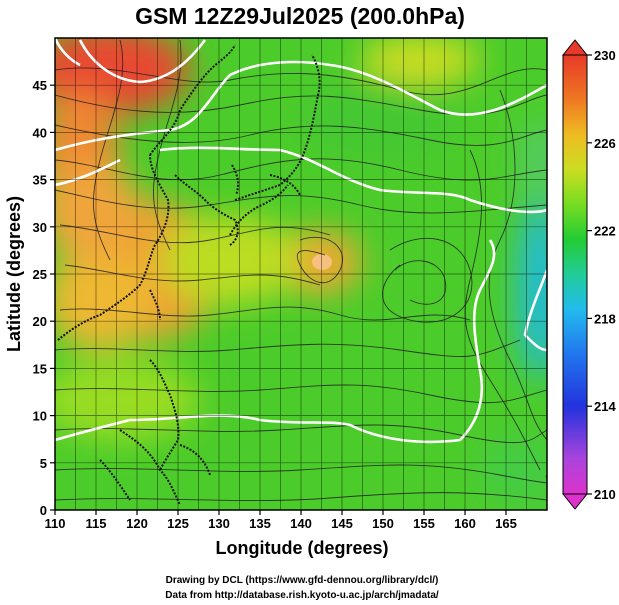 The image size is (619, 605). I want to click on y-tick-label: 5, so click(43, 463).